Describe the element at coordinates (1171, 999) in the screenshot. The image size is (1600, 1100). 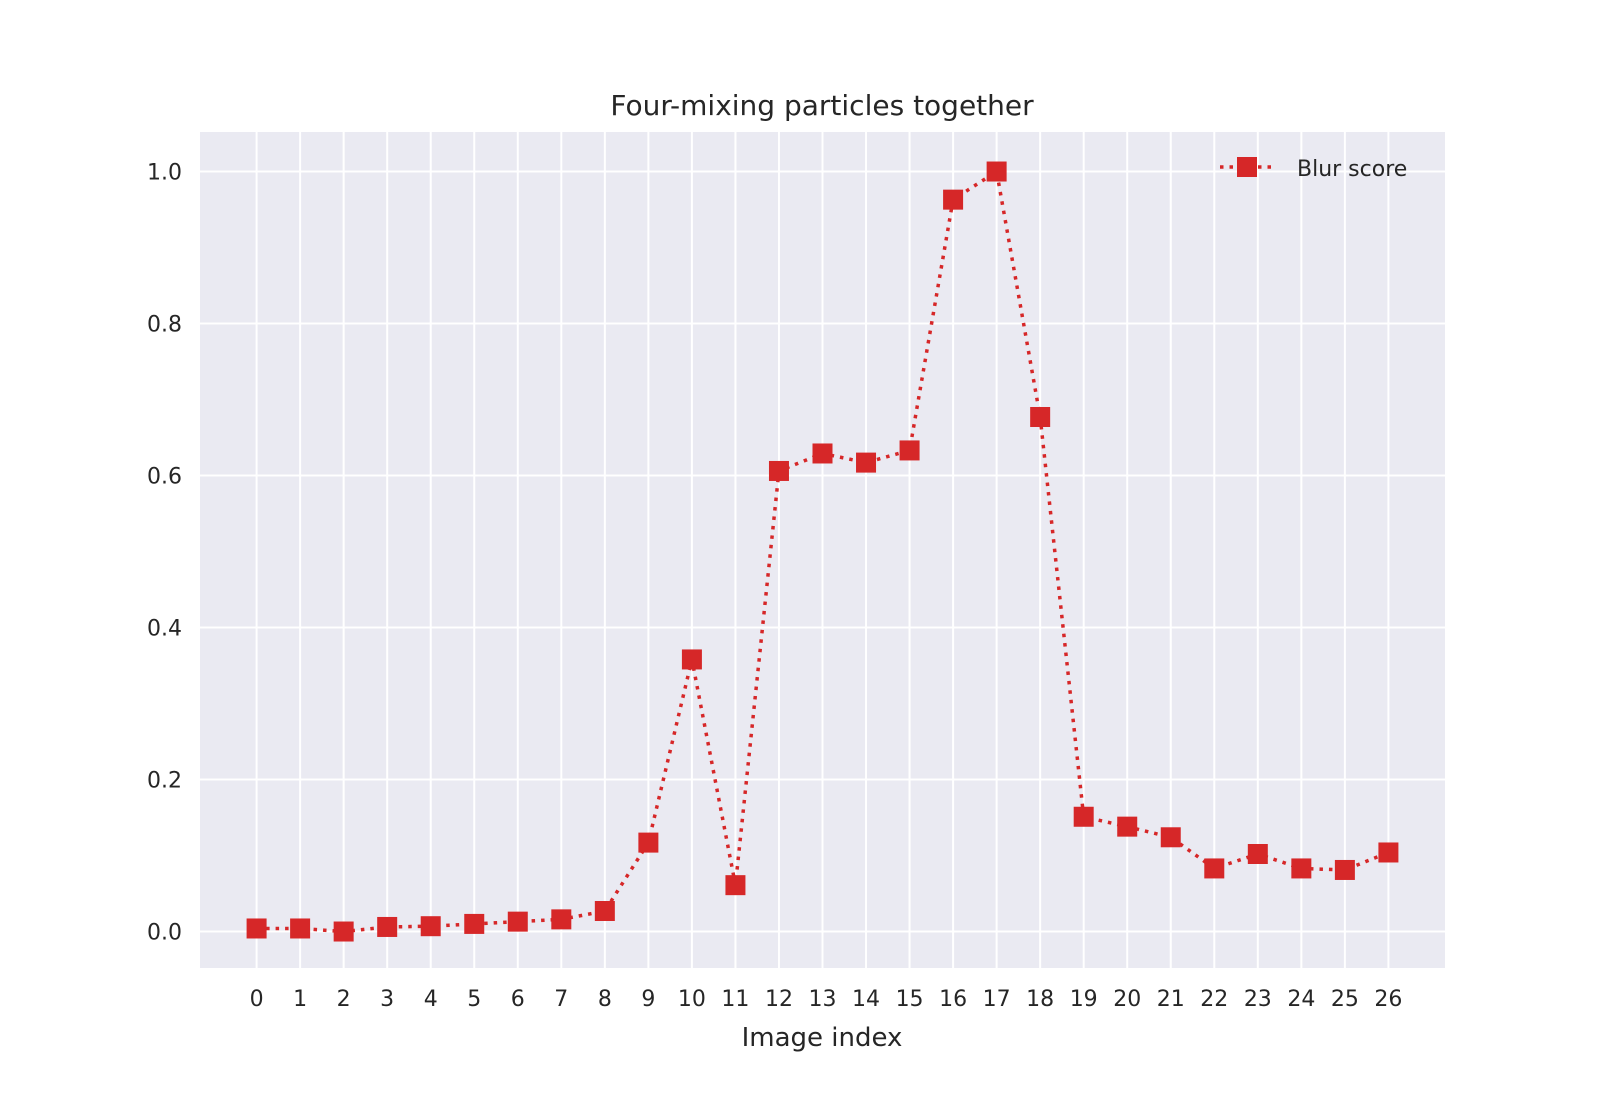
I see `x-tick-label: 21` at that location.